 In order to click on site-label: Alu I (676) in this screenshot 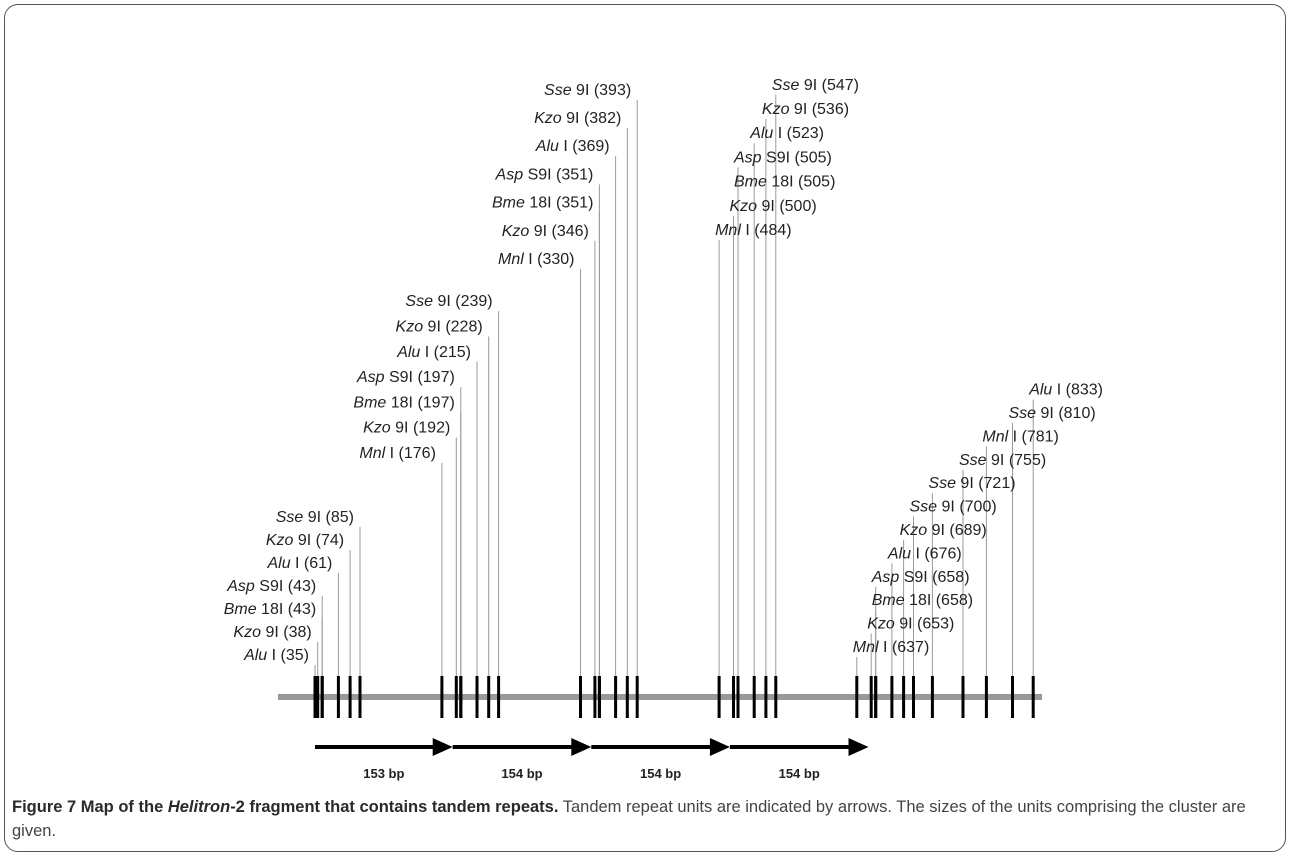, I will do `click(924, 553)`.